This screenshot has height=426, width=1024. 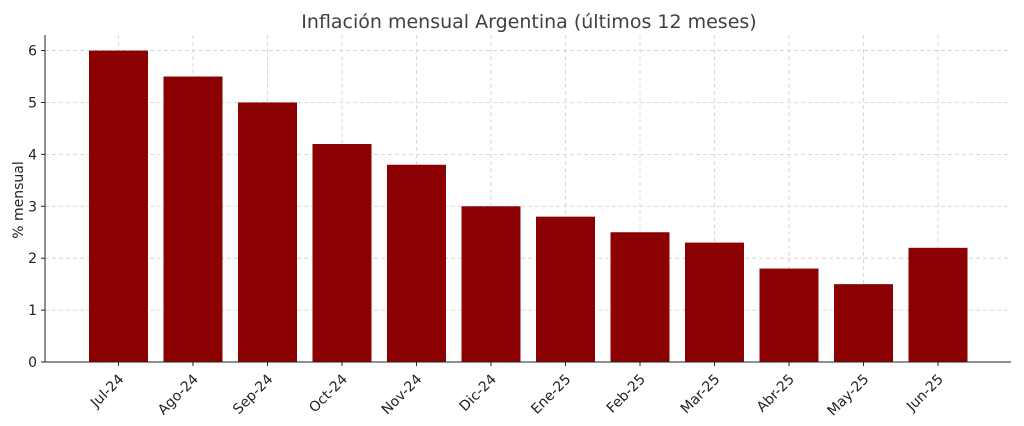 I want to click on x-tick-label: Ago-24, so click(x=178, y=394).